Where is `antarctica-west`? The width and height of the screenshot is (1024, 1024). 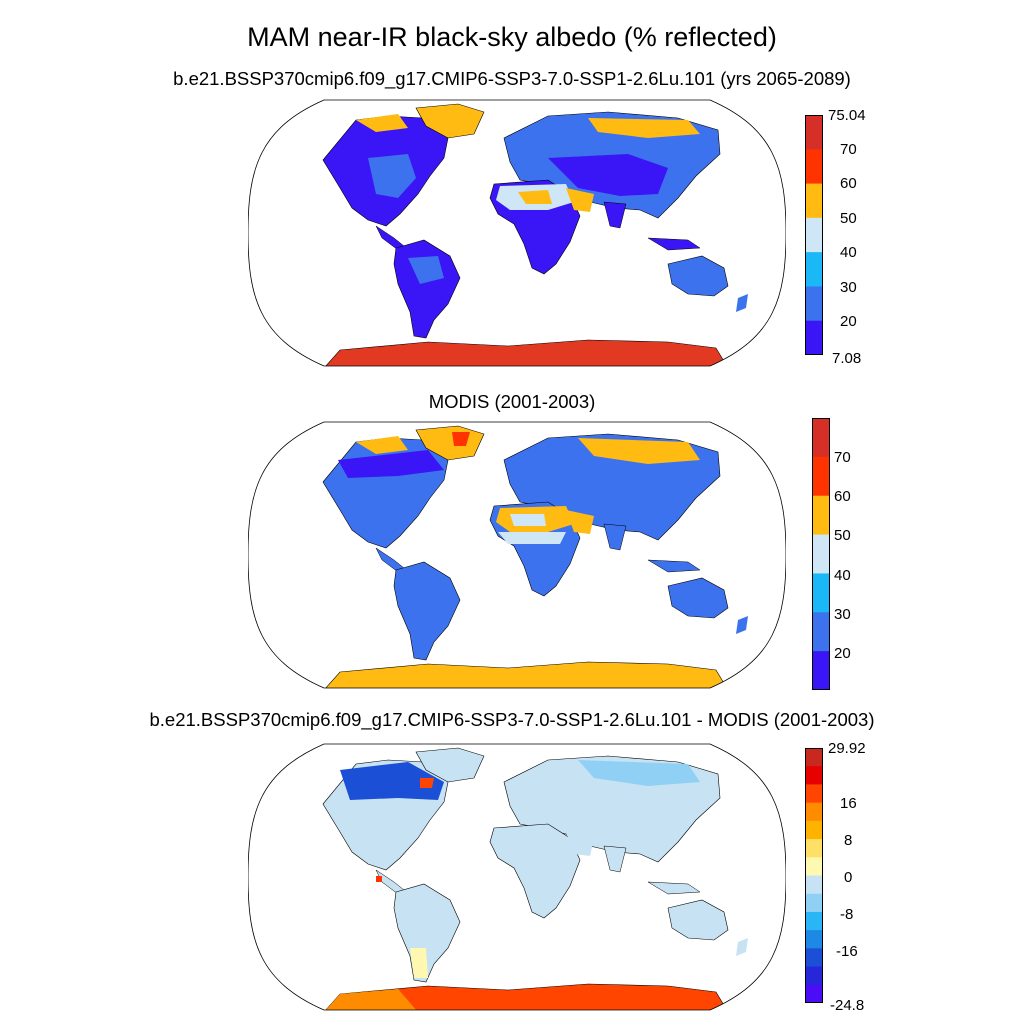 antarctica-west is located at coordinates (371, 999).